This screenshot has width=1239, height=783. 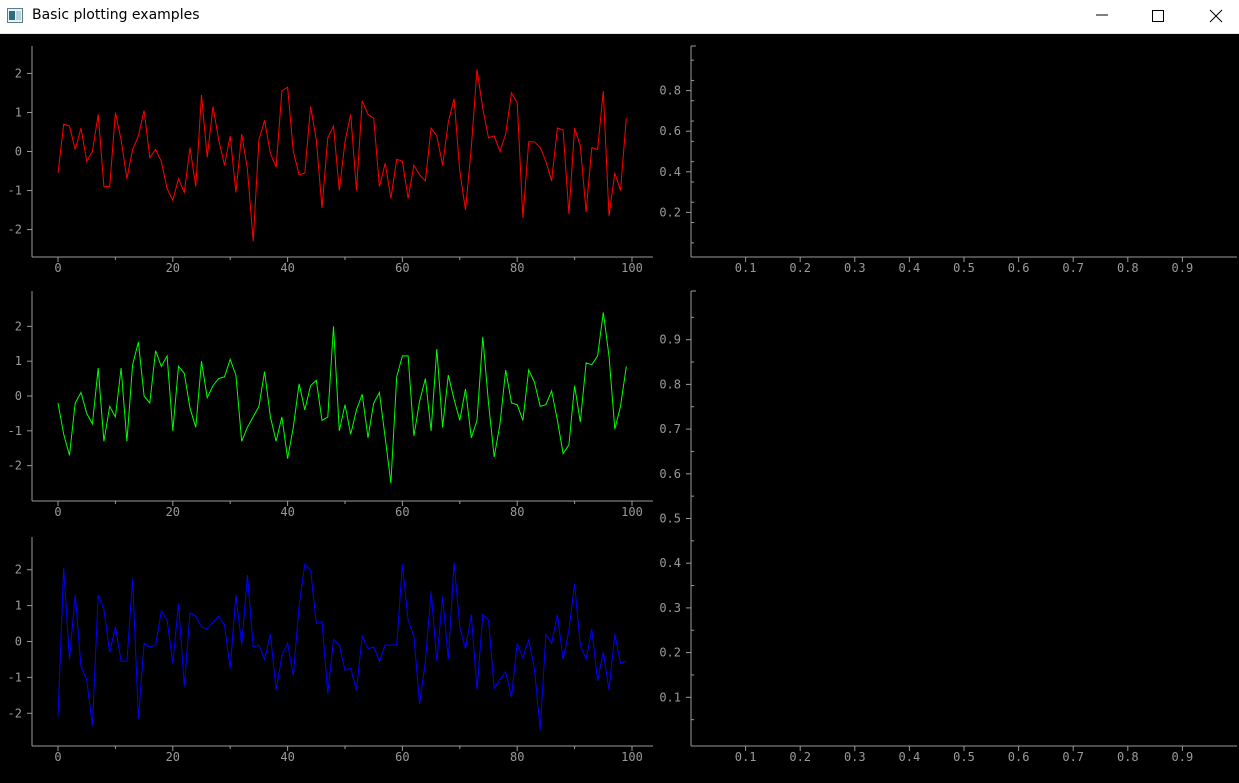 I want to click on y-tick-label: 0.9, so click(x=670, y=340).